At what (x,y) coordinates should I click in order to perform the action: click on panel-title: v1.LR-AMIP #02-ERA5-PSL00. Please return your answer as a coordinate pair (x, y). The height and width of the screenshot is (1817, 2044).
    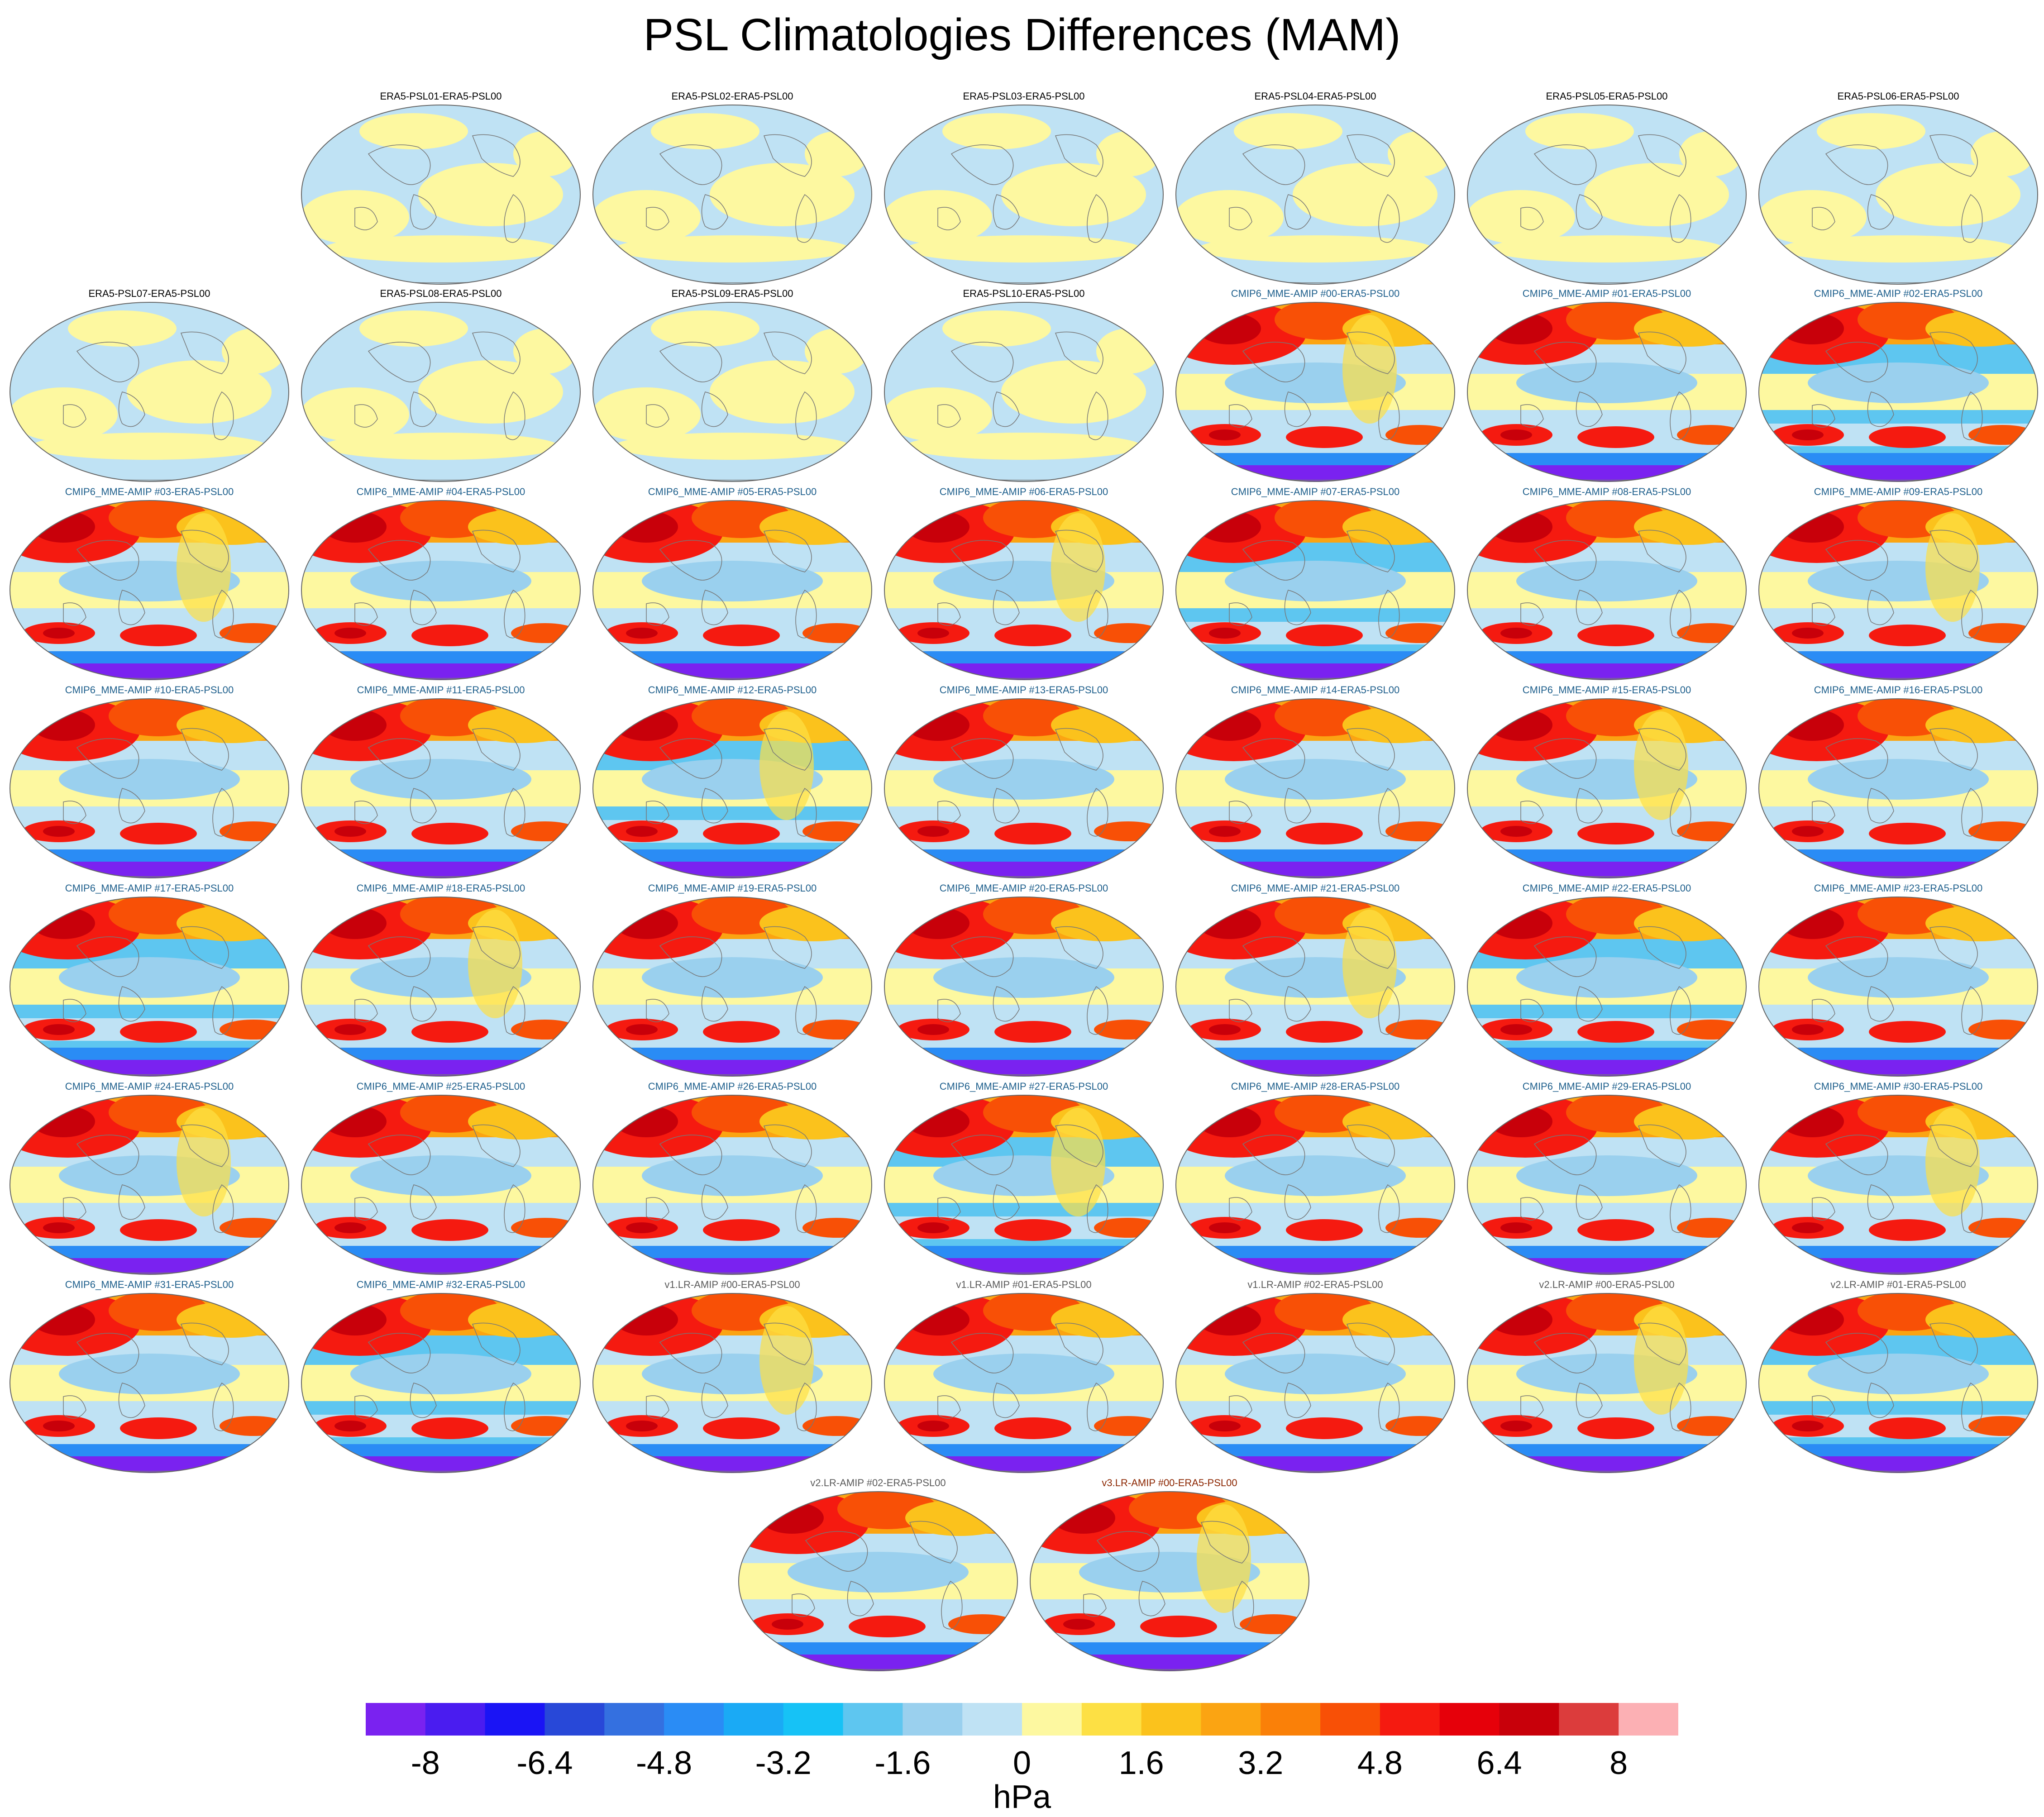
    Looking at the image, I should click on (1315, 1284).